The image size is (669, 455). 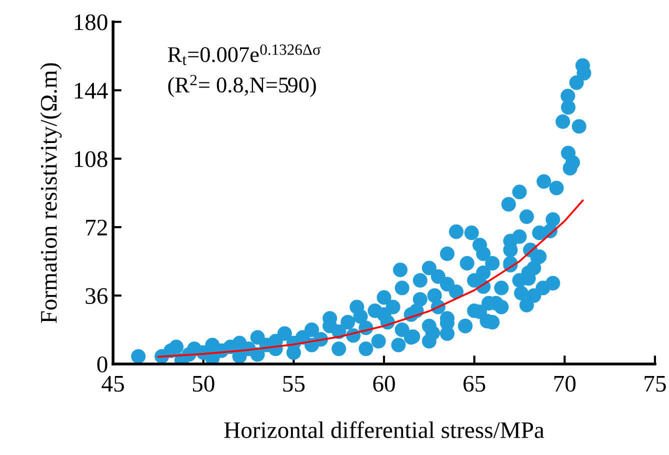 What do you see at coordinates (203, 384) in the screenshot?
I see `x-tick-label: 50` at bounding box center [203, 384].